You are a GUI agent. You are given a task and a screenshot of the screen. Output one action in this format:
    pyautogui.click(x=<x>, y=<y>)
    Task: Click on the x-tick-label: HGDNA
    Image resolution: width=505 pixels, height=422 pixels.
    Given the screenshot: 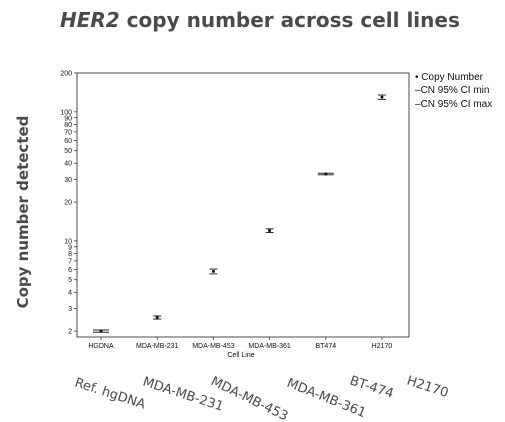 What is the action you would take?
    pyautogui.click(x=101, y=346)
    